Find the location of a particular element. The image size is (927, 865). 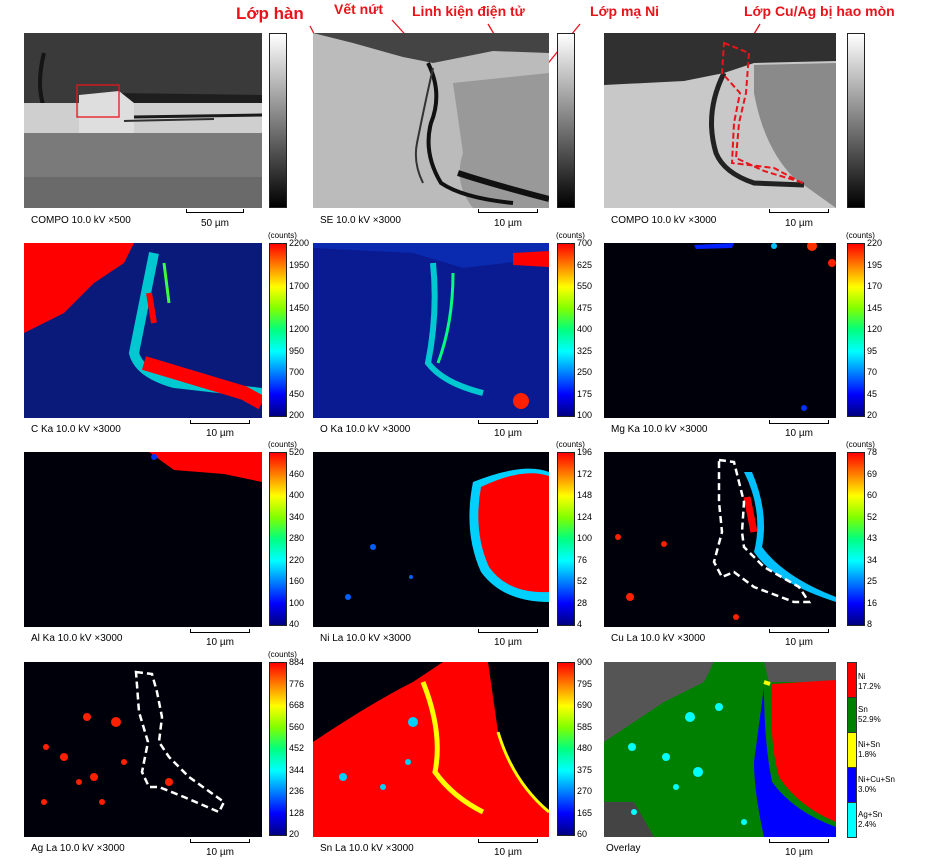

tick-label: 400 is located at coordinates (585, 329).